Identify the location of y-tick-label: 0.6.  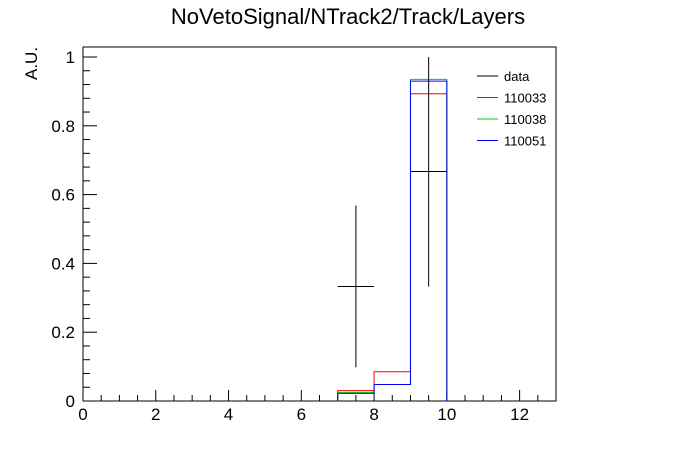
(63, 195).